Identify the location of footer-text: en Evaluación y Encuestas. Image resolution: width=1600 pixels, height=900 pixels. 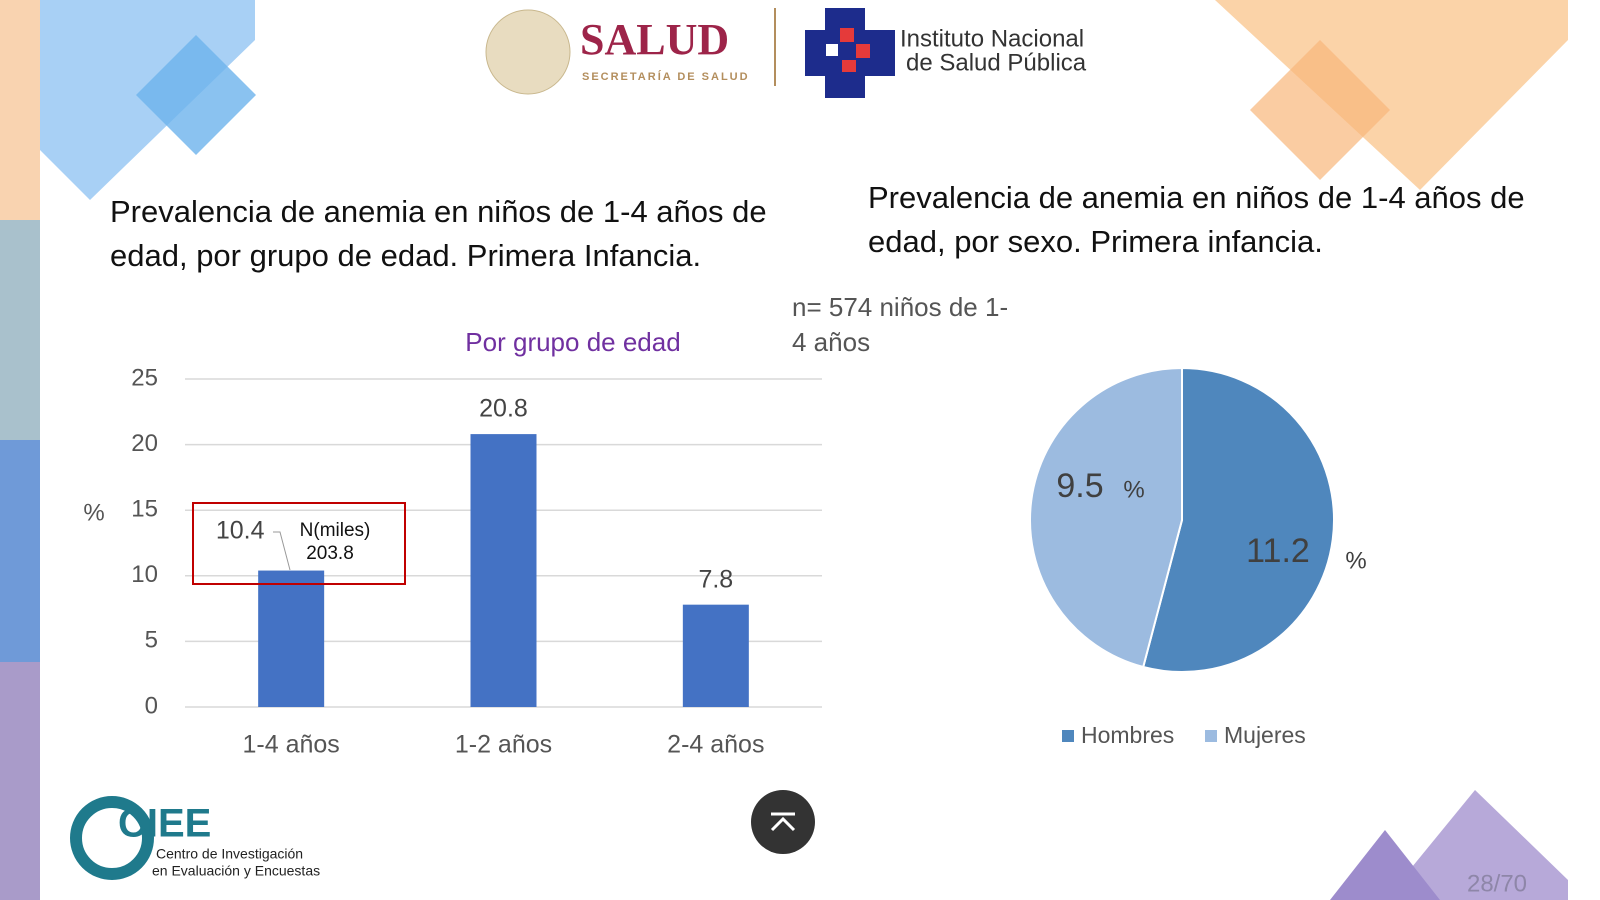
(236, 871).